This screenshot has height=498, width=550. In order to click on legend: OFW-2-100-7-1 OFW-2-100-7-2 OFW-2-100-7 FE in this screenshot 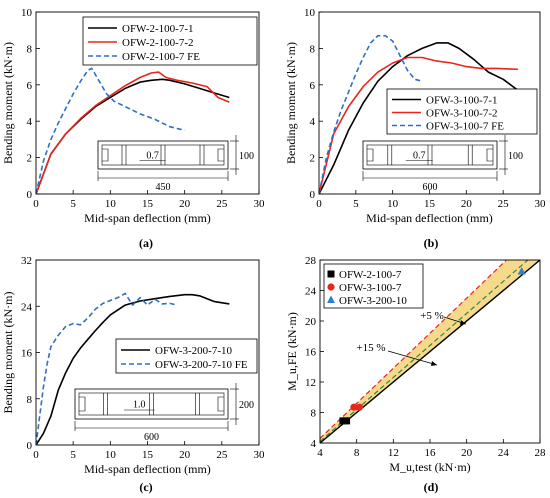, I will do `click(170, 41)`.